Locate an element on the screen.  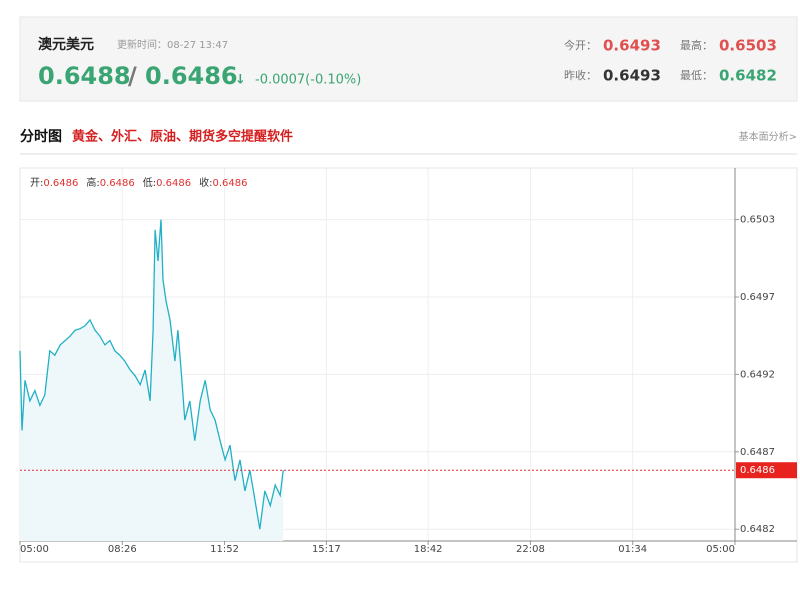
update-time: 更新时间：08-27 13:47 is located at coordinates (172, 44).